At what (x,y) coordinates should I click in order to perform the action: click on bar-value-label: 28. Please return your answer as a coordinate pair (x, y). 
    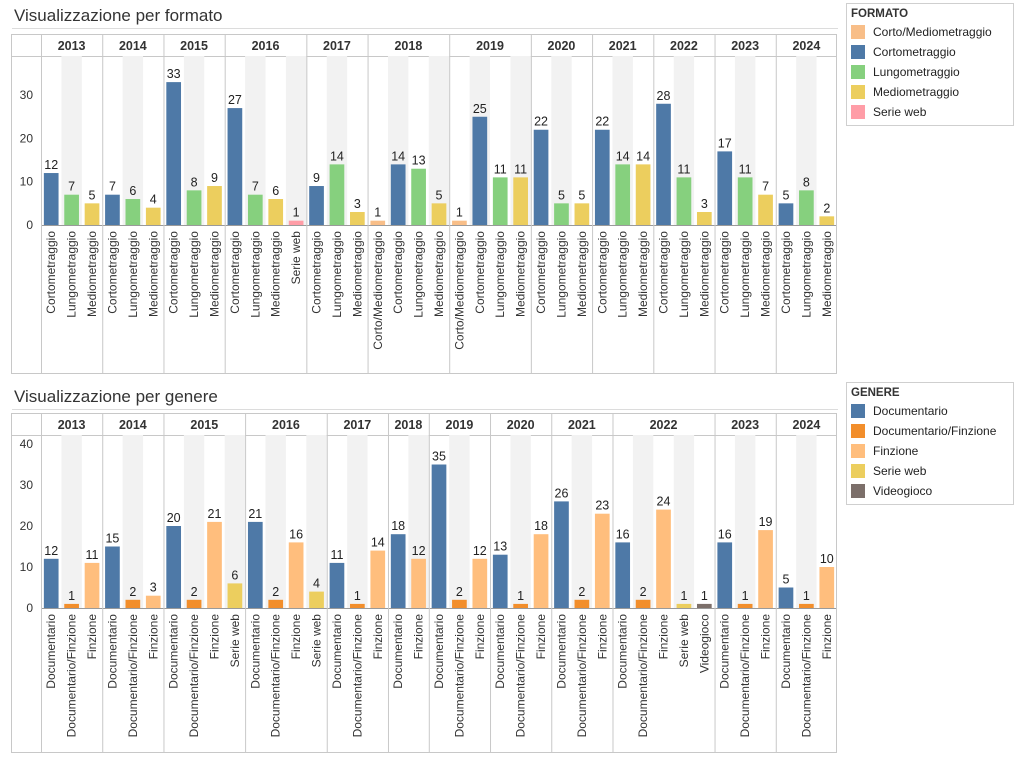
    Looking at the image, I should click on (664, 96).